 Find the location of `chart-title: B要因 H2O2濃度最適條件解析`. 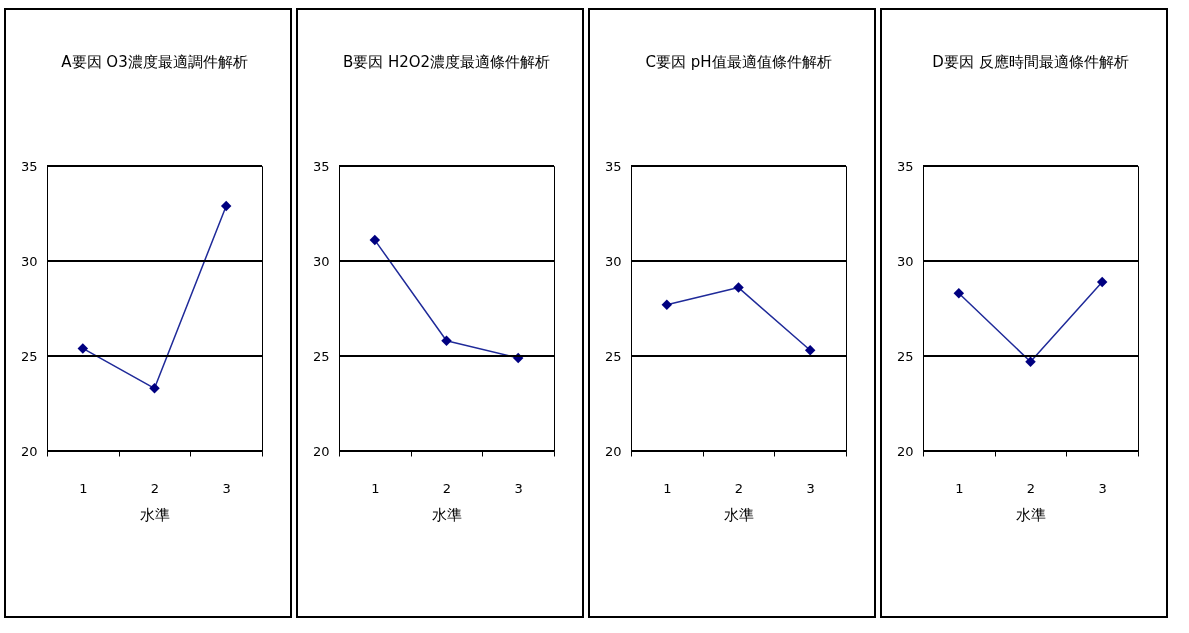

chart-title: B要因 H2O2濃度最適條件解析 is located at coordinates (446, 62).